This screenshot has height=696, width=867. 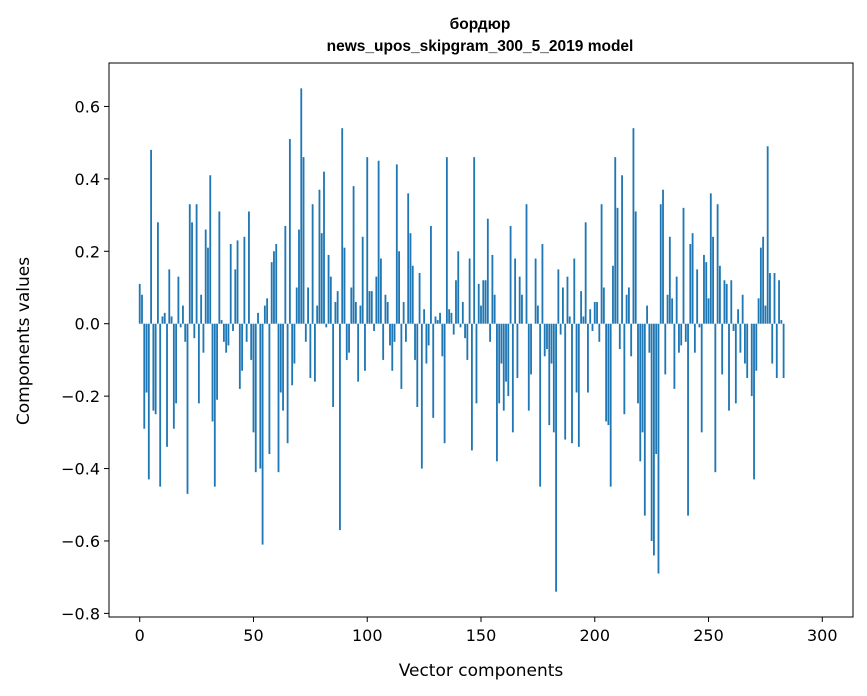 What do you see at coordinates (87, 106) in the screenshot?
I see `y-tick-label: 0.6` at bounding box center [87, 106].